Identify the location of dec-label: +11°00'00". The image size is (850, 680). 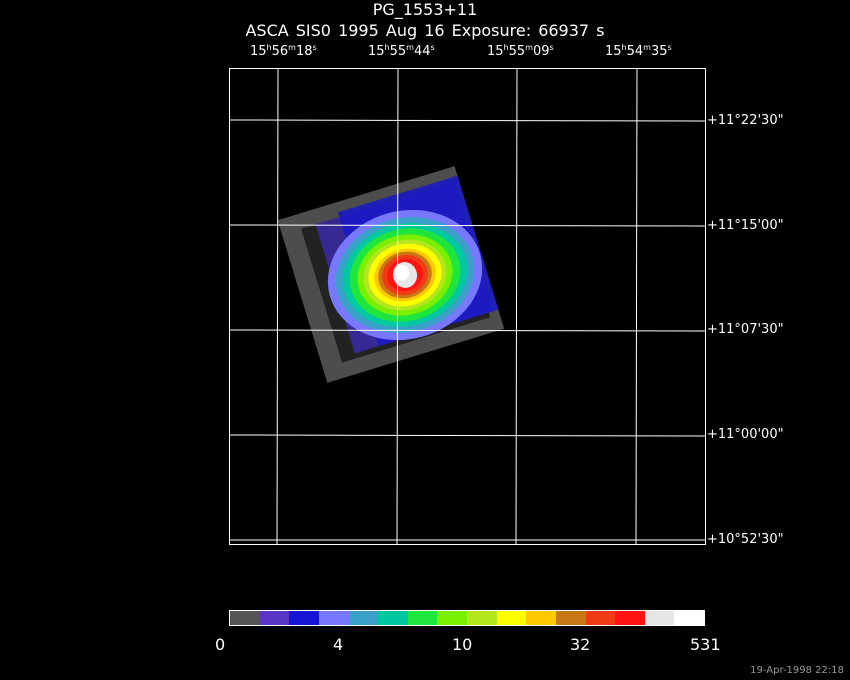
(745, 434).